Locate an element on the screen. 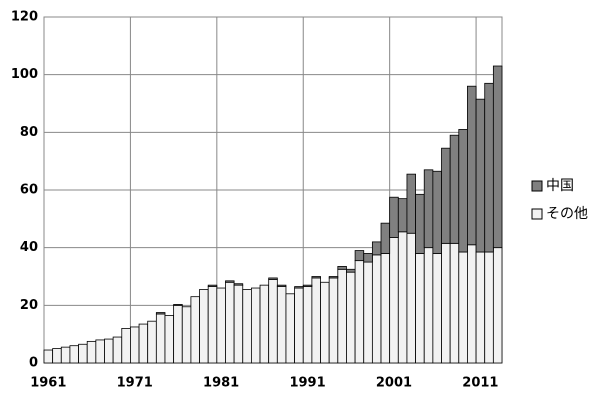 The width and height of the screenshot is (597, 404). x-tick-label: 1991 is located at coordinates (307, 383).